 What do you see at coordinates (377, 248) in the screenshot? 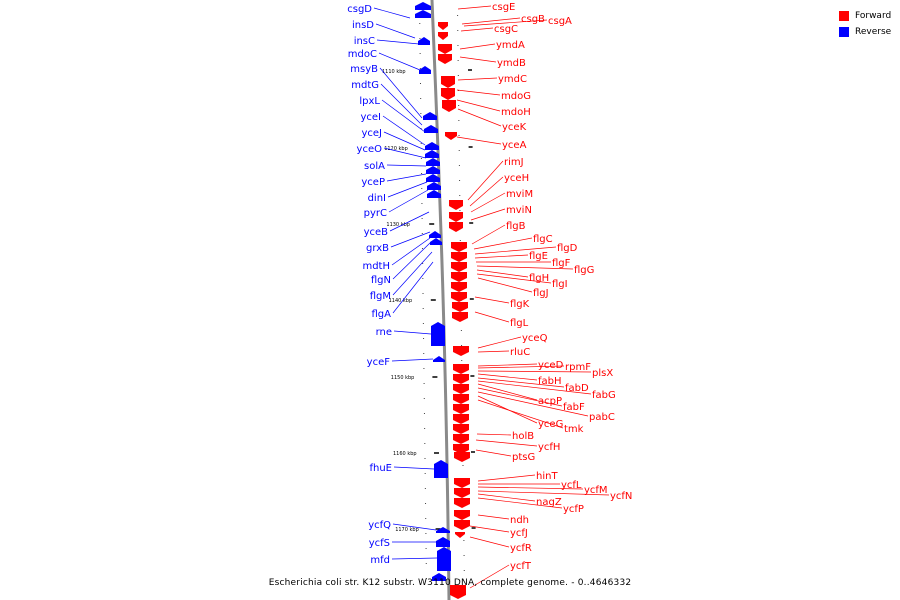
I see `reverse-gene-label: grxB` at bounding box center [377, 248].